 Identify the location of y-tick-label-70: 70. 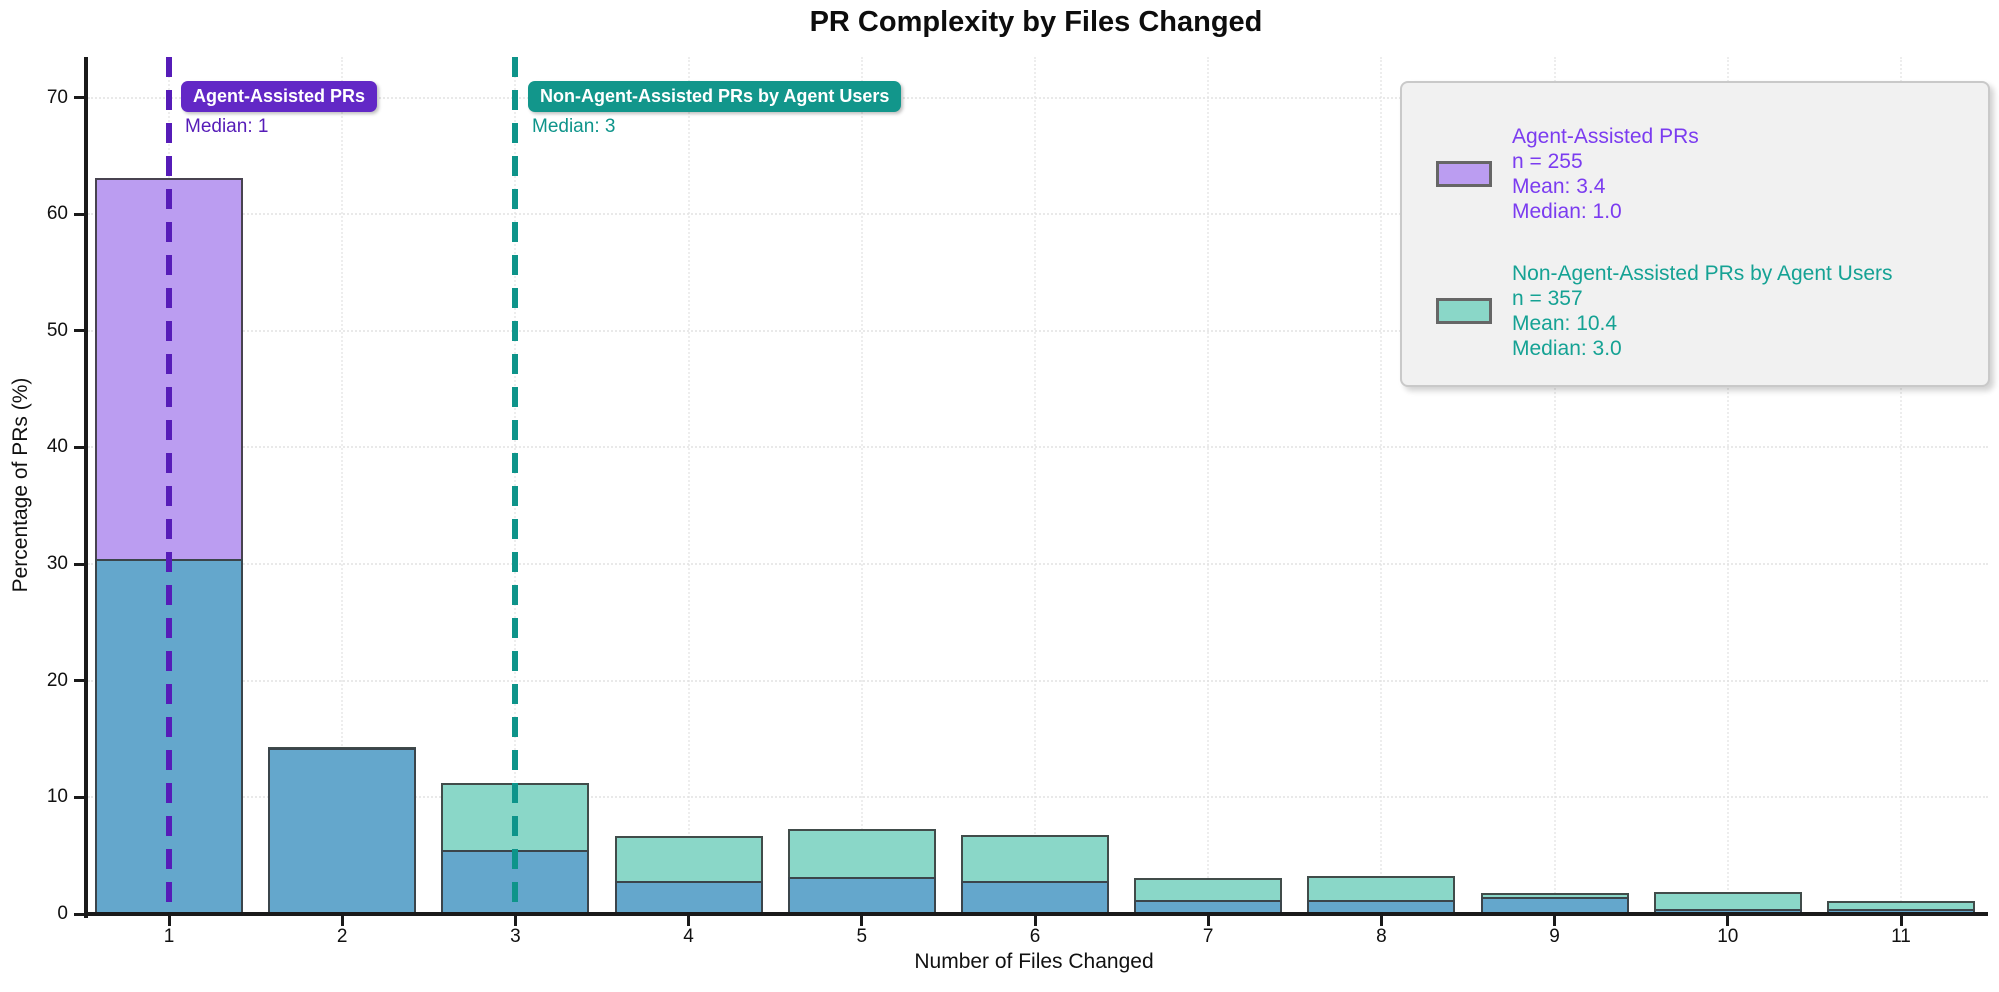
(57, 97).